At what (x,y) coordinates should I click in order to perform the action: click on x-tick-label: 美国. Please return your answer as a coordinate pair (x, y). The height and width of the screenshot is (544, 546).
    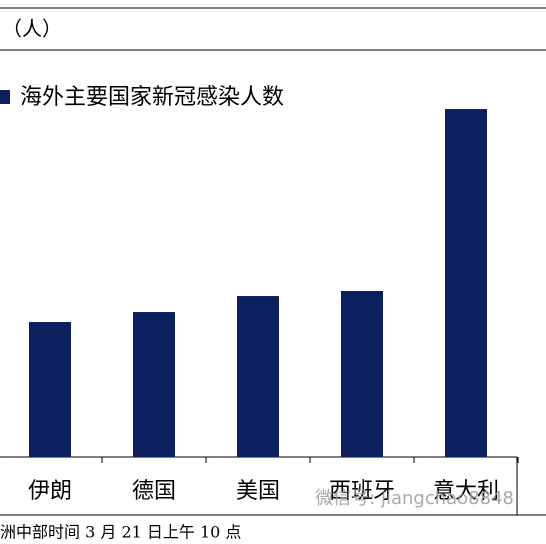
    Looking at the image, I should click on (258, 491).